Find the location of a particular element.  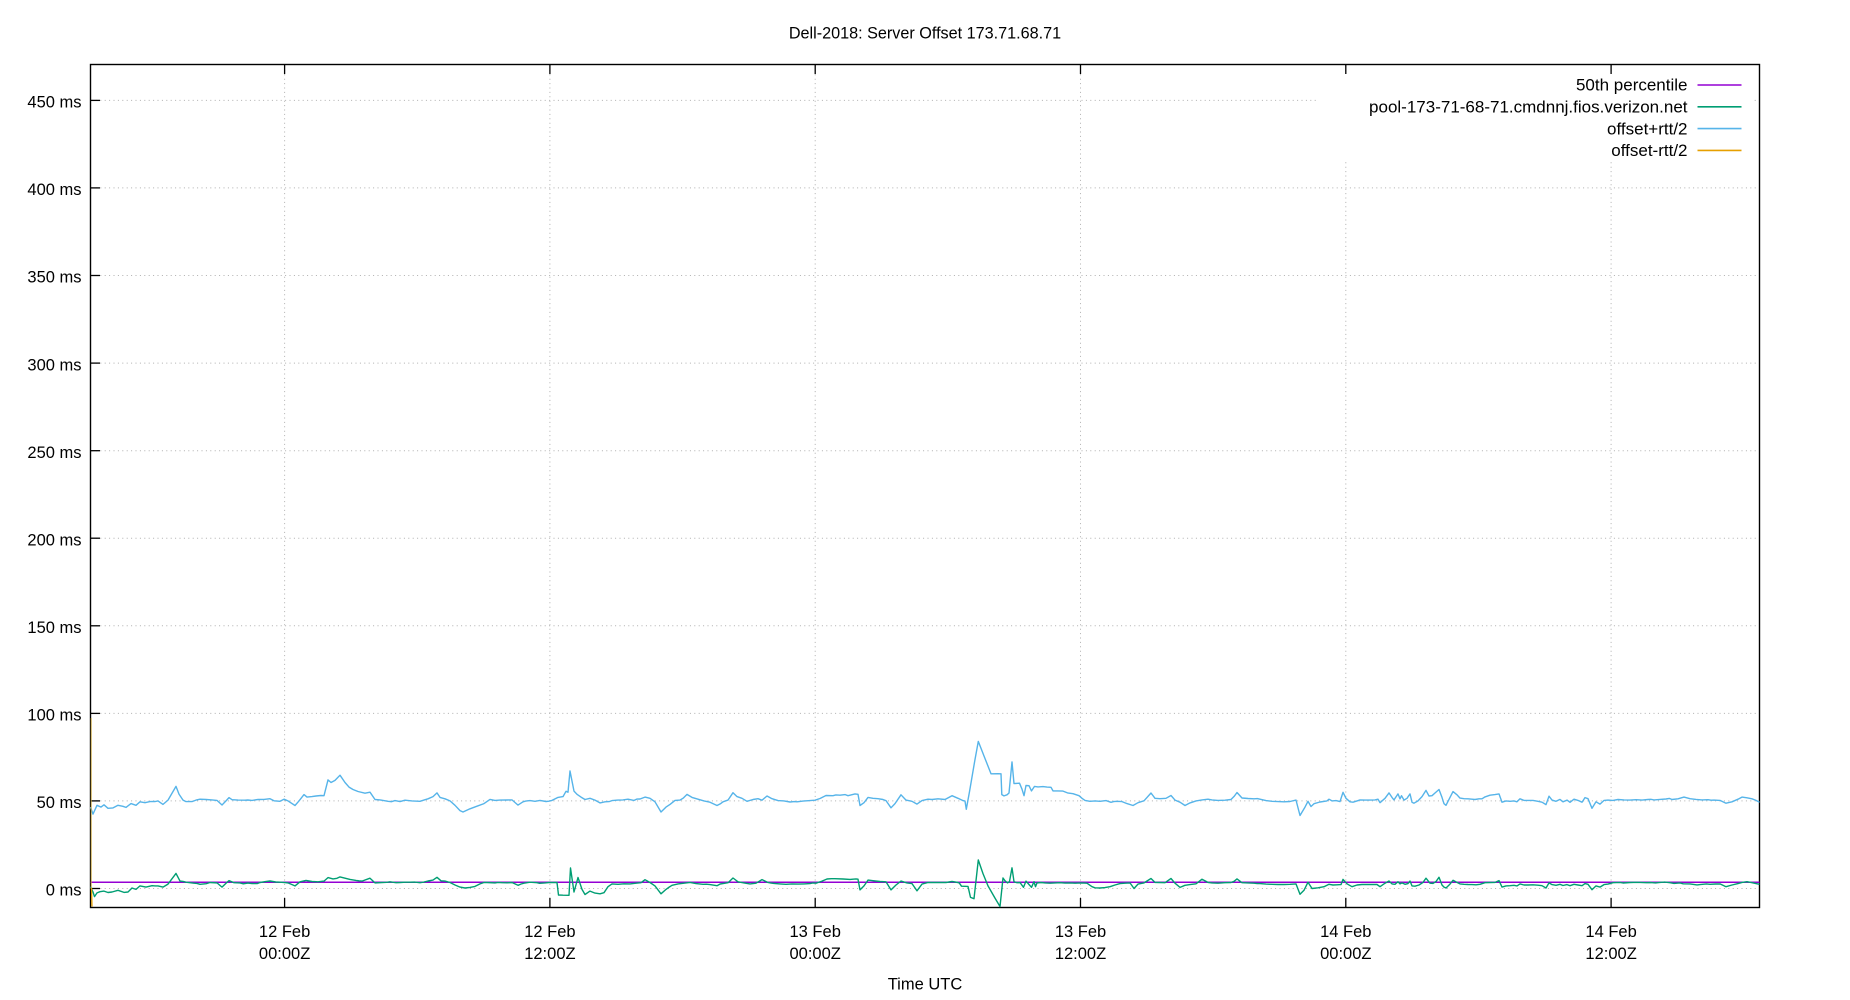

svg-text: offset+rtt/2 is located at coordinates (1647, 128).